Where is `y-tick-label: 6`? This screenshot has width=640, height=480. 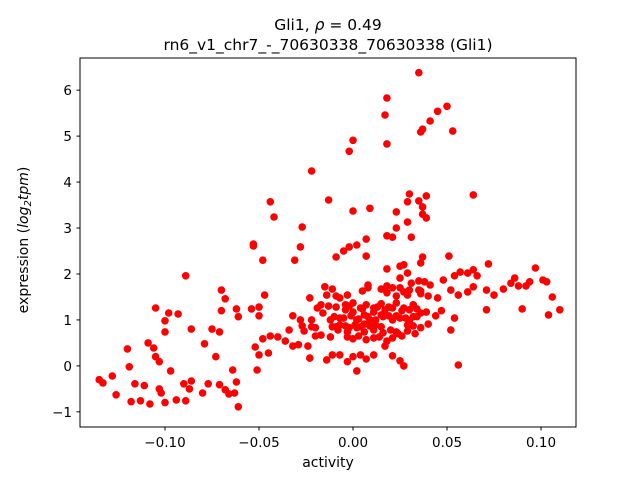
y-tick-label: 6 is located at coordinates (67, 91).